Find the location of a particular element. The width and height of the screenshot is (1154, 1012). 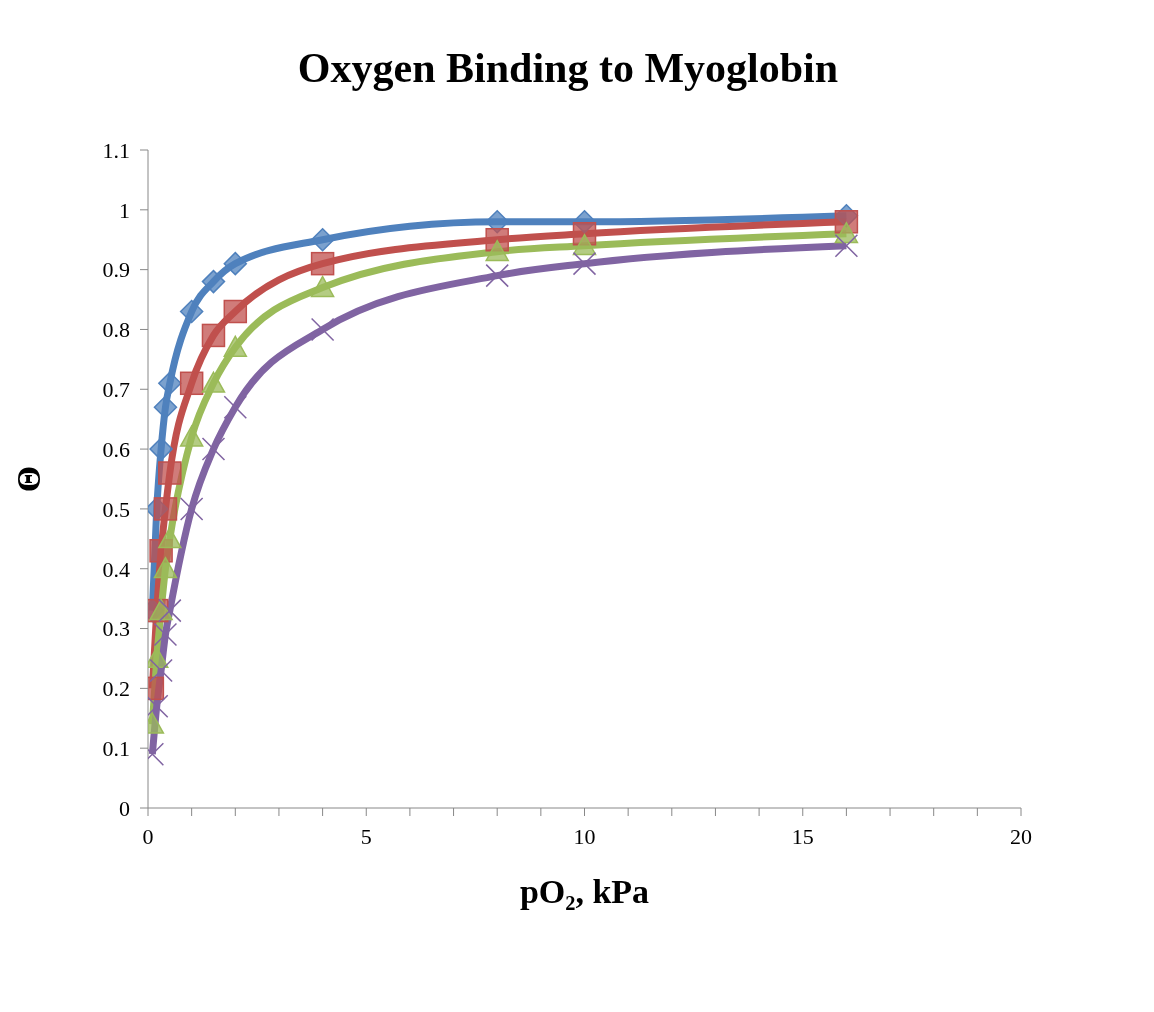

y-tick-label: 0.3 is located at coordinates (116, 629).